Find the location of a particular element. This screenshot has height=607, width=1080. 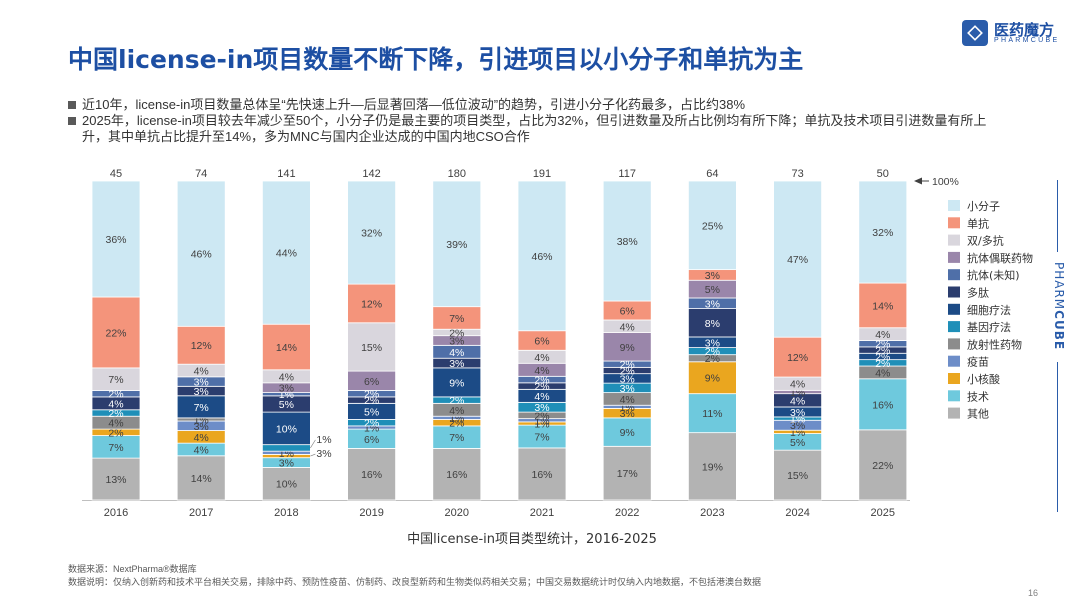

x-tick-label: 2016 is located at coordinates (116, 513).